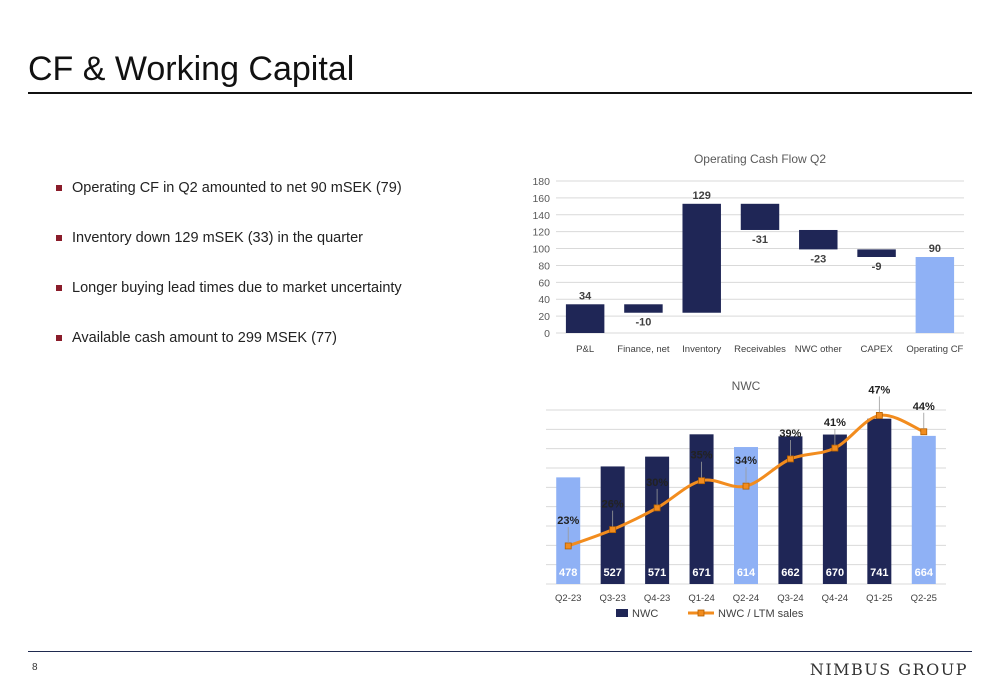  I want to click on legend-swatch-nwc, so click(622, 613).